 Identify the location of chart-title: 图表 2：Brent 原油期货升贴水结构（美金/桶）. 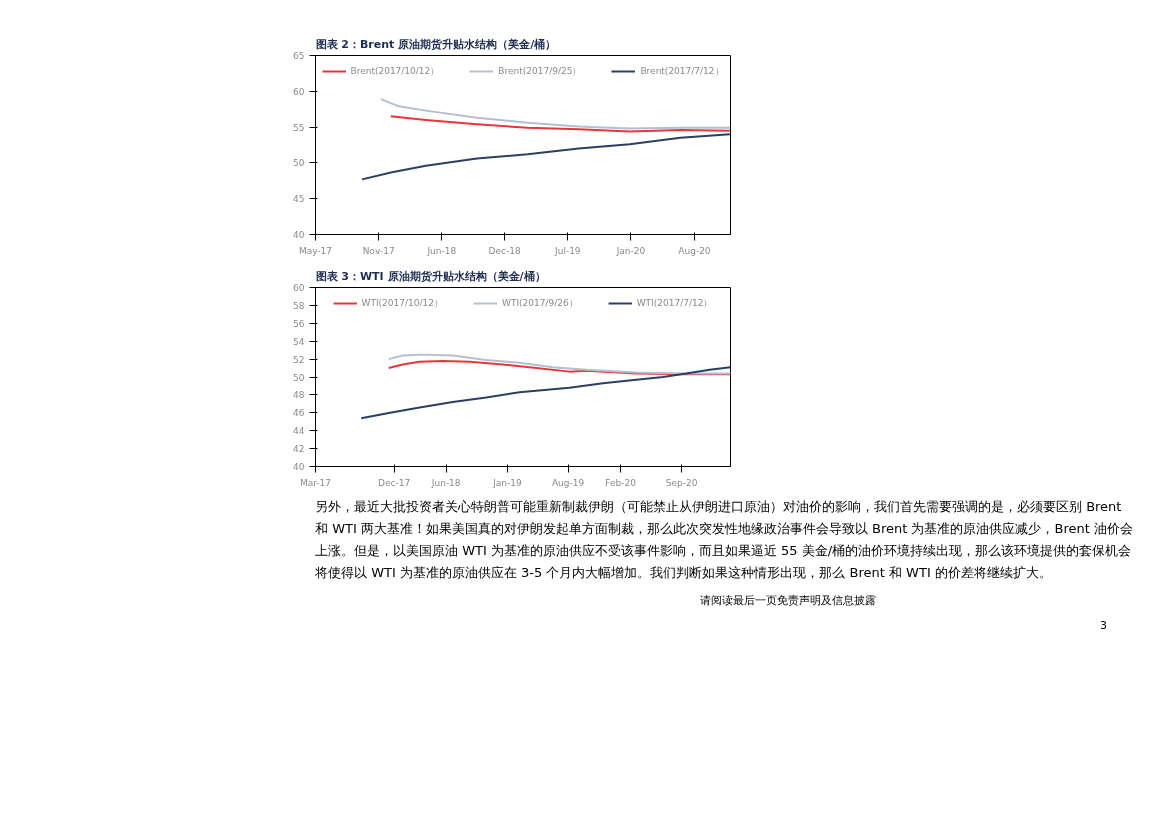
(436, 44).